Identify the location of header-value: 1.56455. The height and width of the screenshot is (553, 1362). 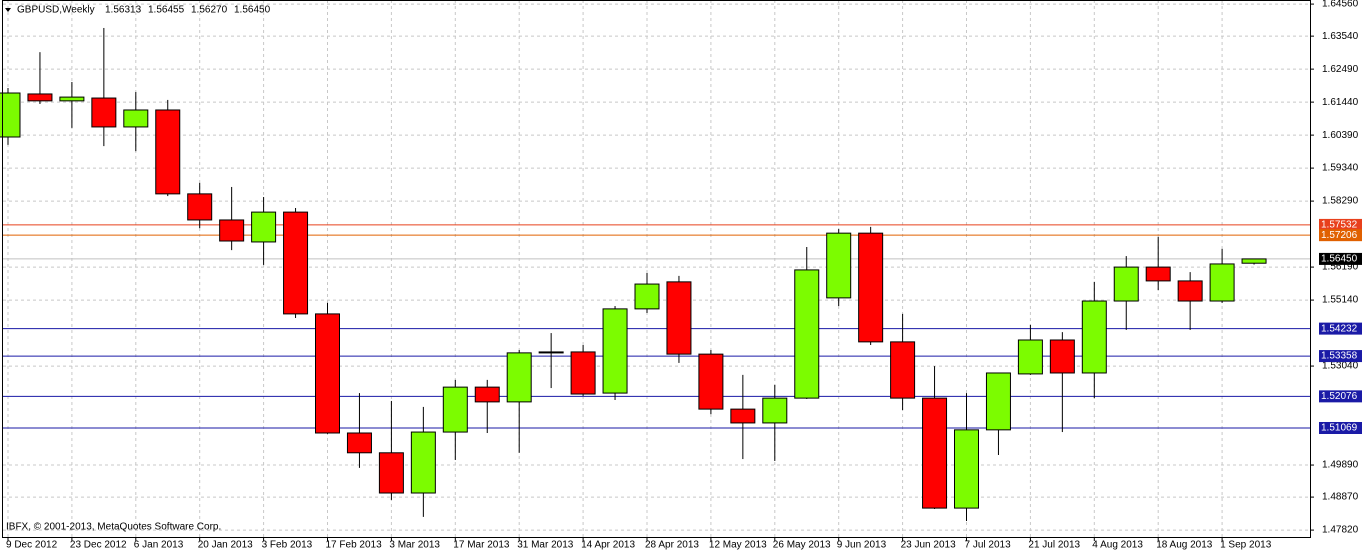
(166, 10).